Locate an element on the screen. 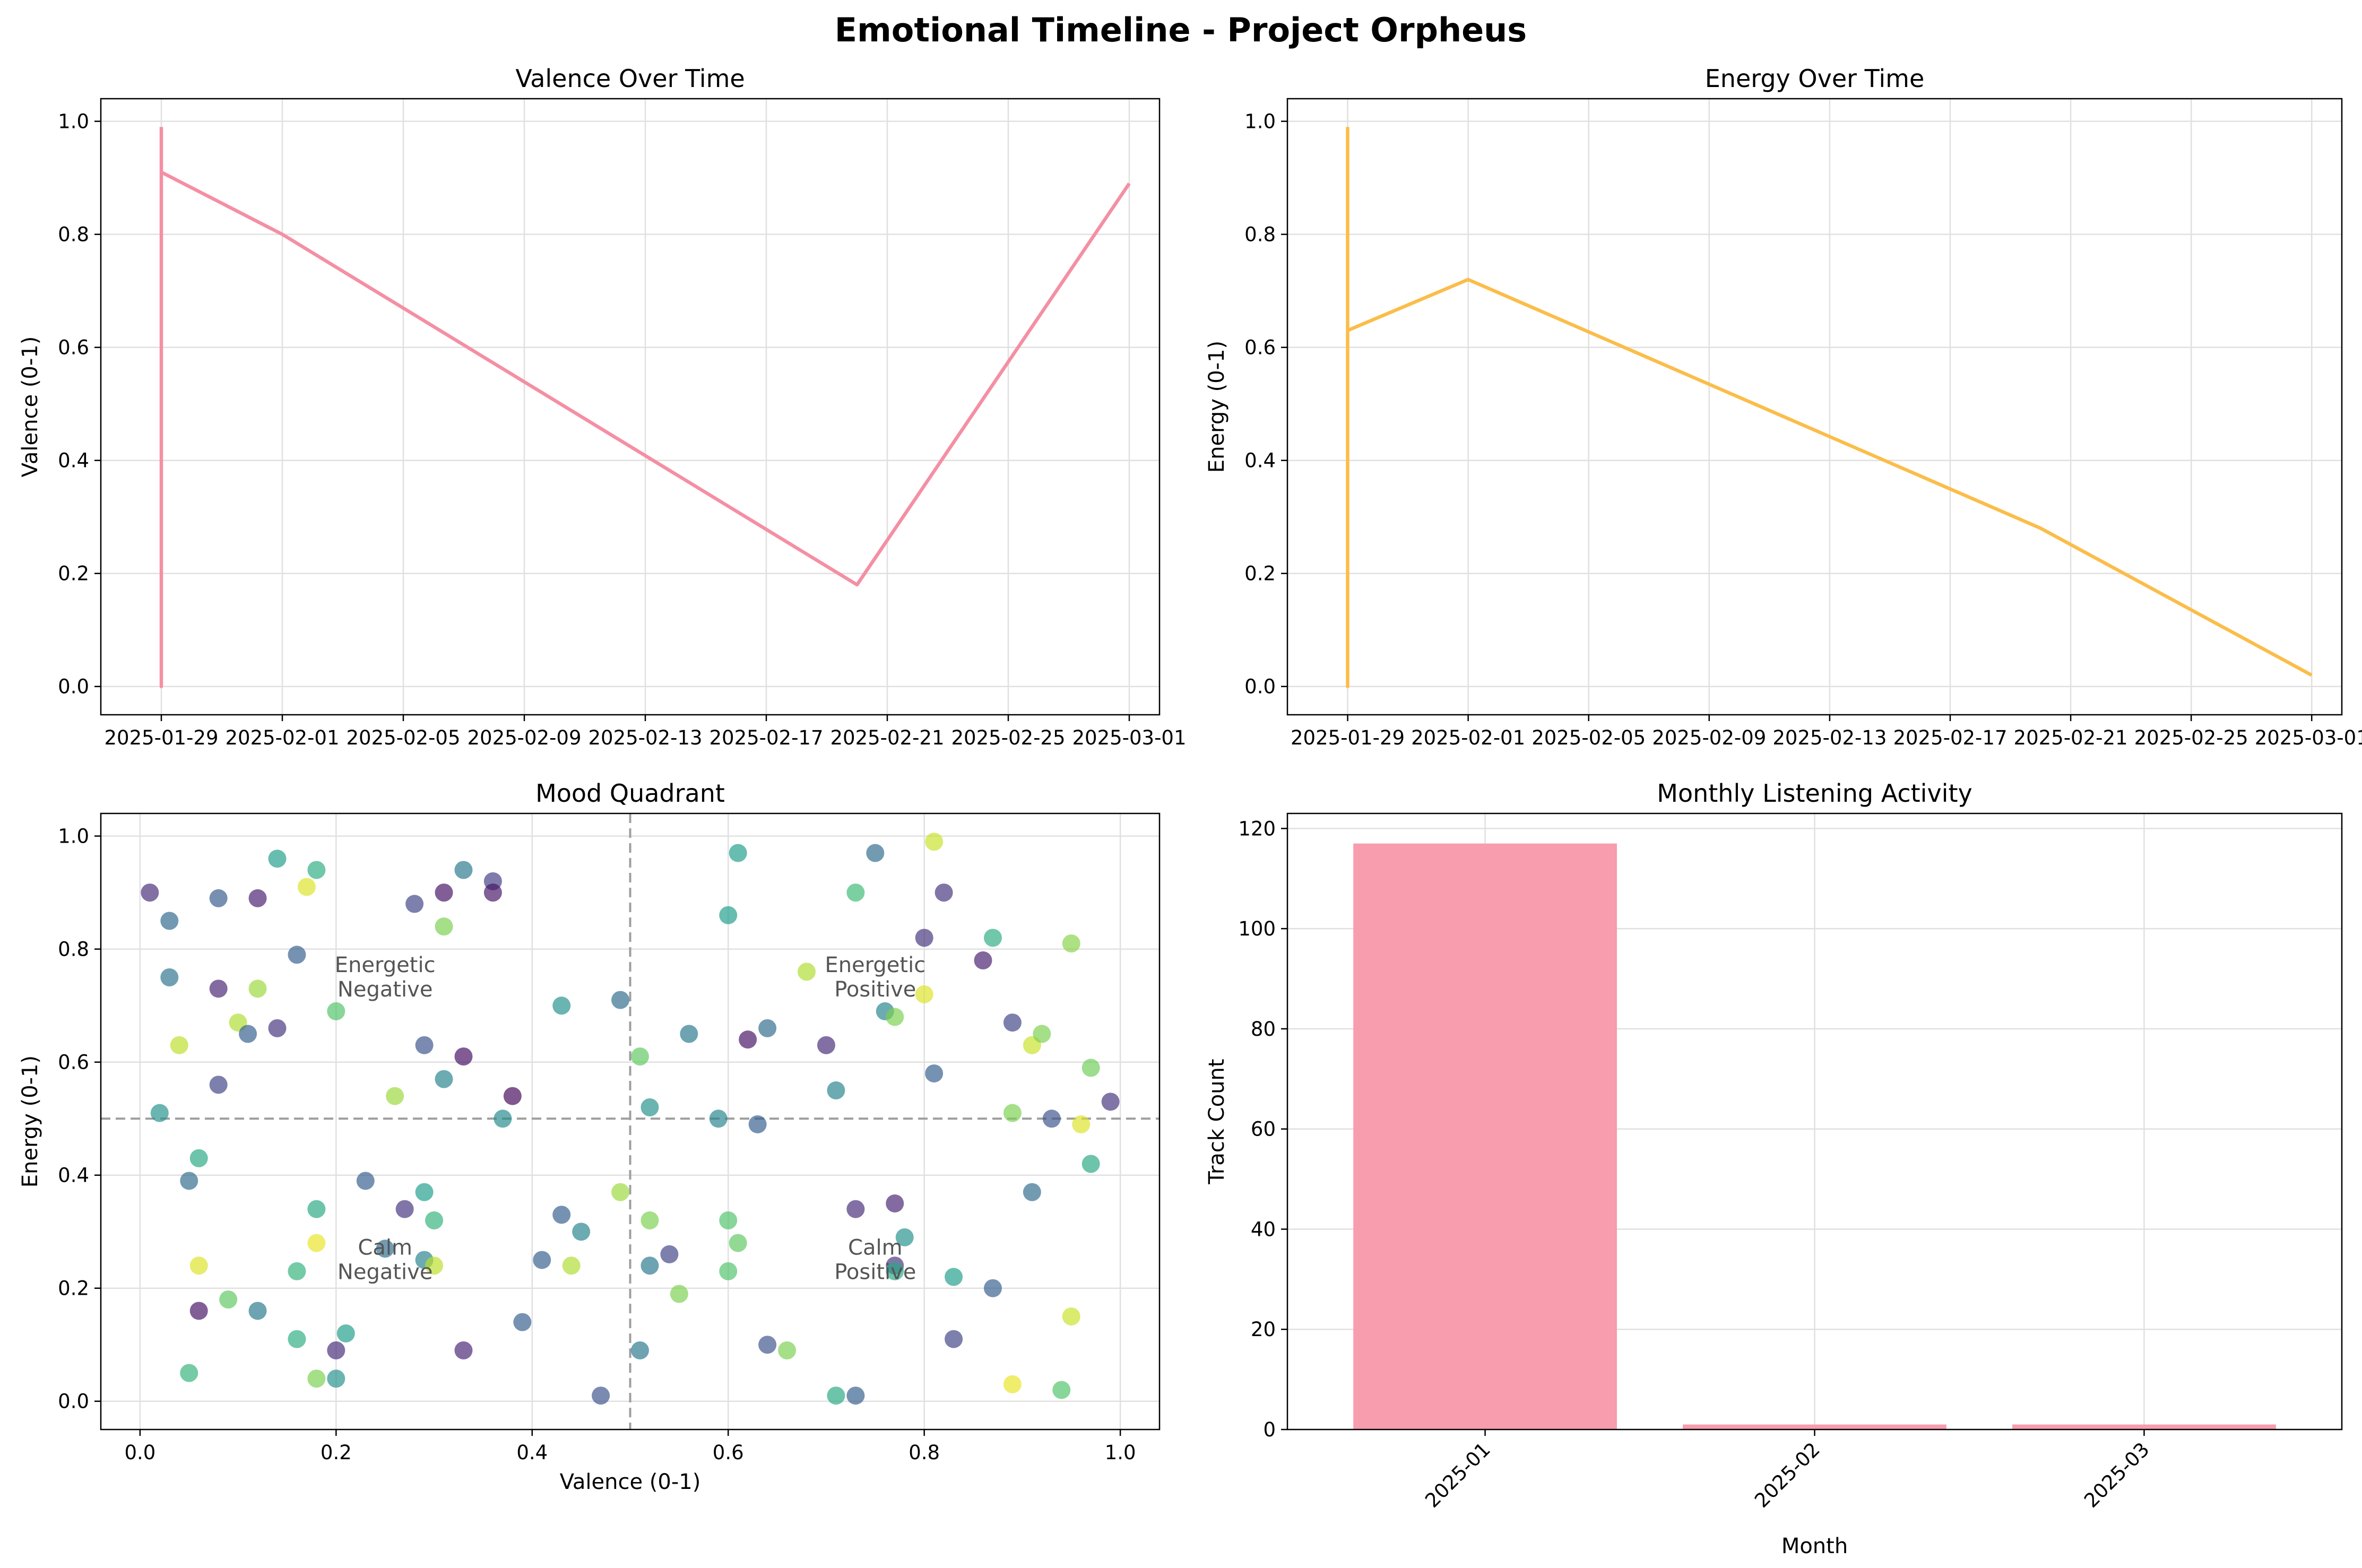 Image resolution: width=2362 pixels, height=1568 pixels. x-axis-label: Valence (0-1) is located at coordinates (630, 1482).